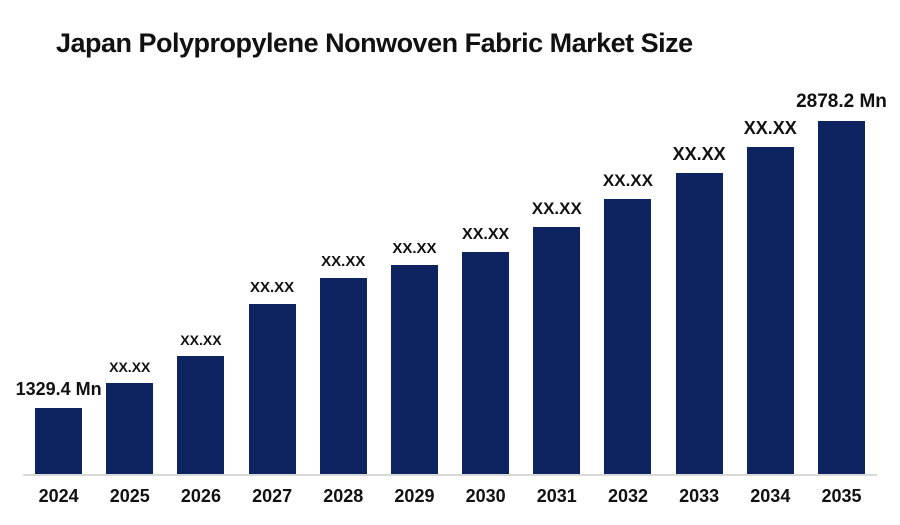 This screenshot has height=525, width=900. What do you see at coordinates (59, 441) in the screenshot?
I see `bar-2024` at bounding box center [59, 441].